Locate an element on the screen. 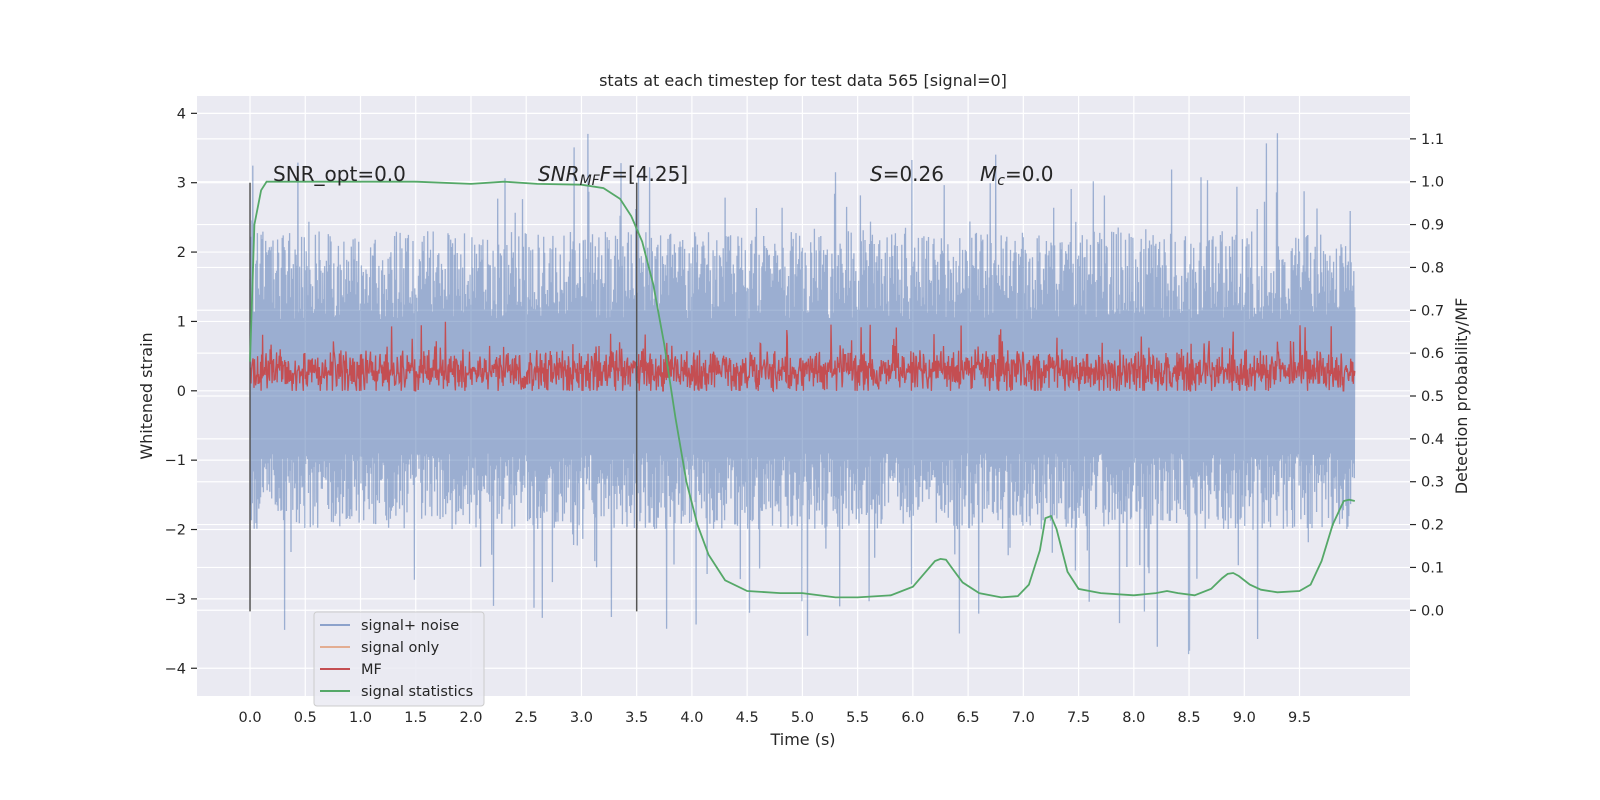 The image size is (1600, 800). annotation-snr-mf-sub: MF is located at coordinates (590, 181).